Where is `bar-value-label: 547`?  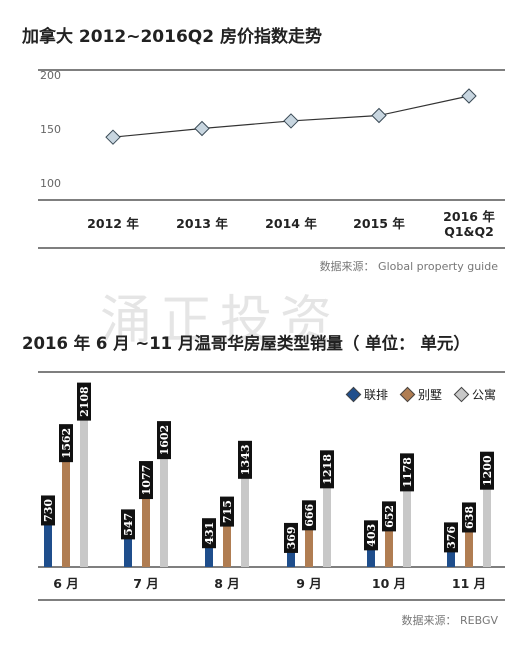 bar-value-label: 547 is located at coordinates (128, 524).